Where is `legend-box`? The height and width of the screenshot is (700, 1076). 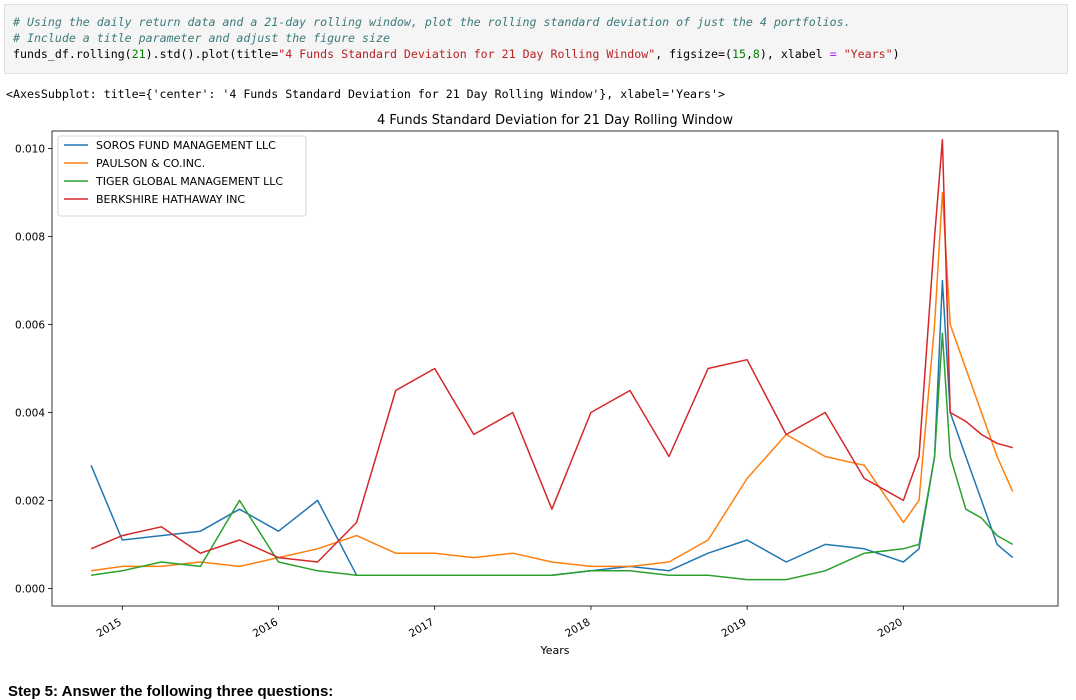
legend-box is located at coordinates (182, 176).